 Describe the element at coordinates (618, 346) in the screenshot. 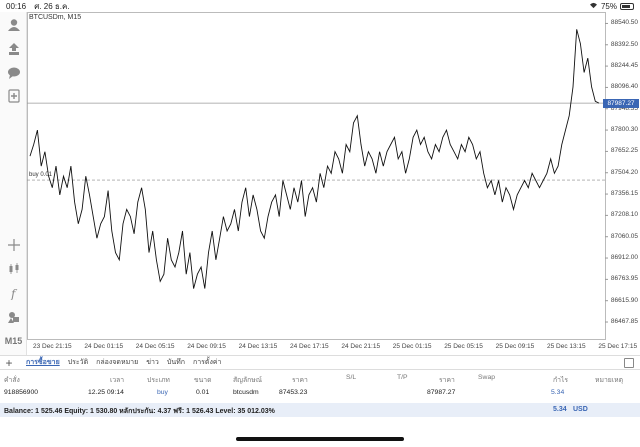

I see `x-tick-label: 25 Dec 17:15` at that location.